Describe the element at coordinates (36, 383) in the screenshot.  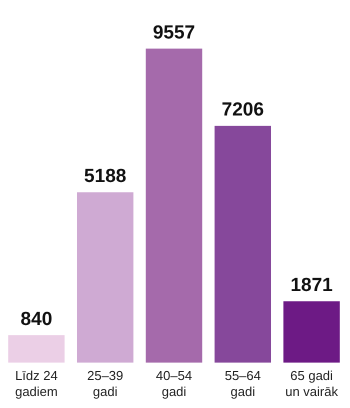
I see `x-tick-label: Līdz 24 gadiem` at that location.